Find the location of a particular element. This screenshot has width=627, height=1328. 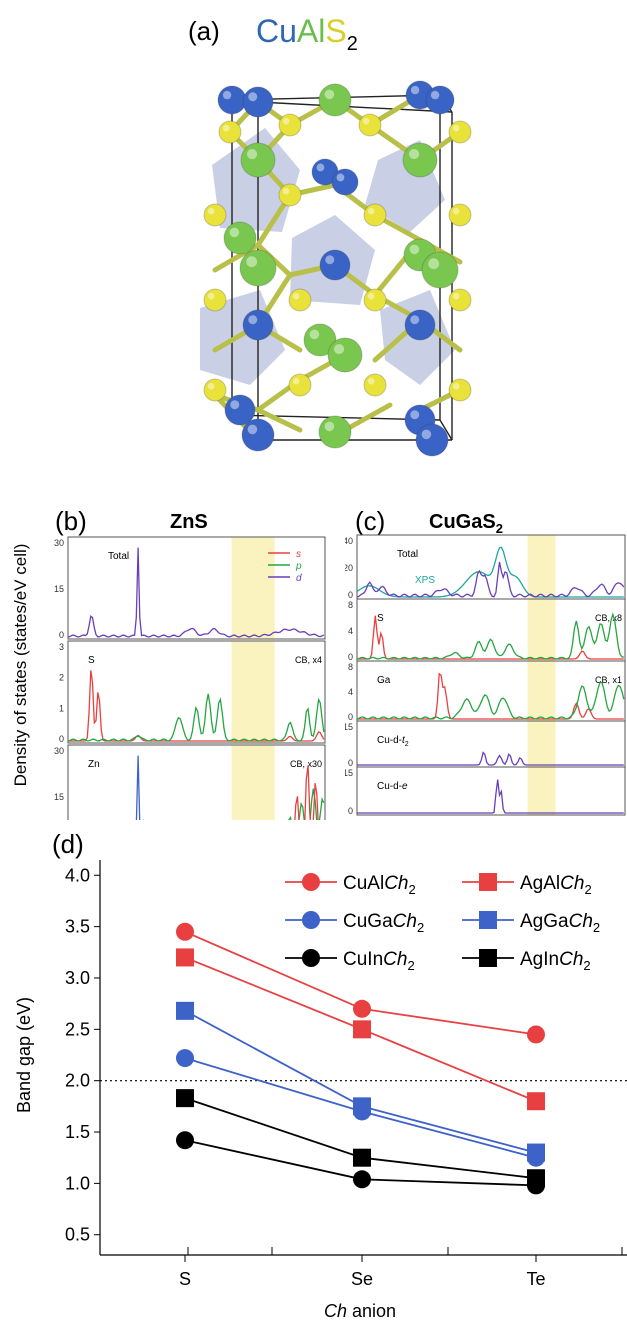

dos-row-label: Zn is located at coordinates (94, 764).